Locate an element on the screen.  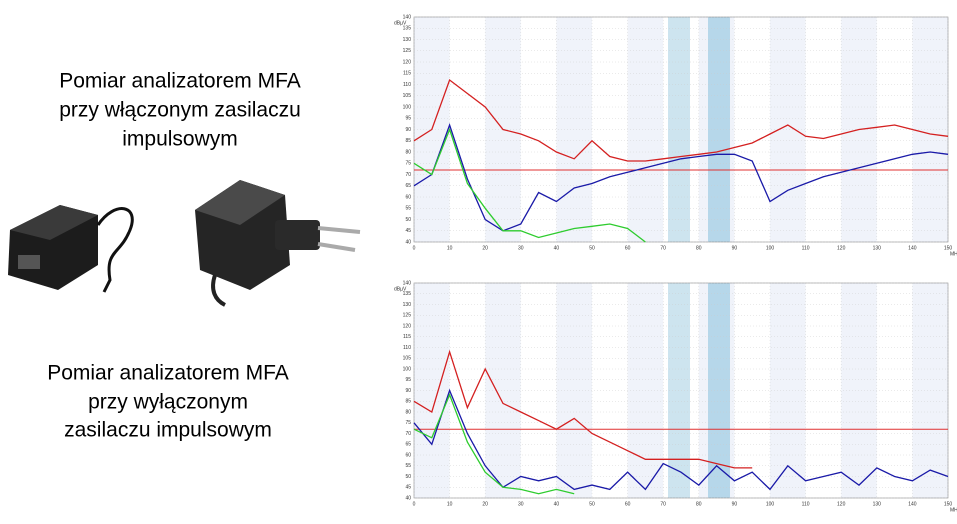
wall-adapter-photo is located at coordinates (278, 243).